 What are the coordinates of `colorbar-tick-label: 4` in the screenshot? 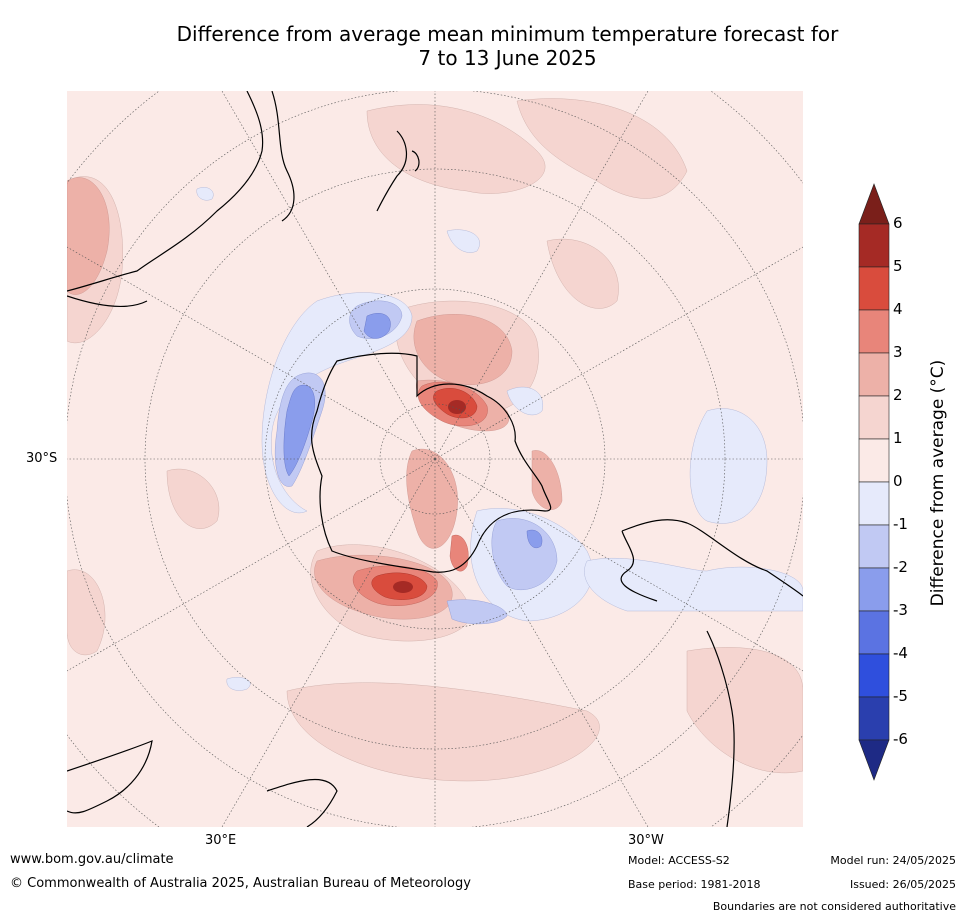 It's located at (898, 309).